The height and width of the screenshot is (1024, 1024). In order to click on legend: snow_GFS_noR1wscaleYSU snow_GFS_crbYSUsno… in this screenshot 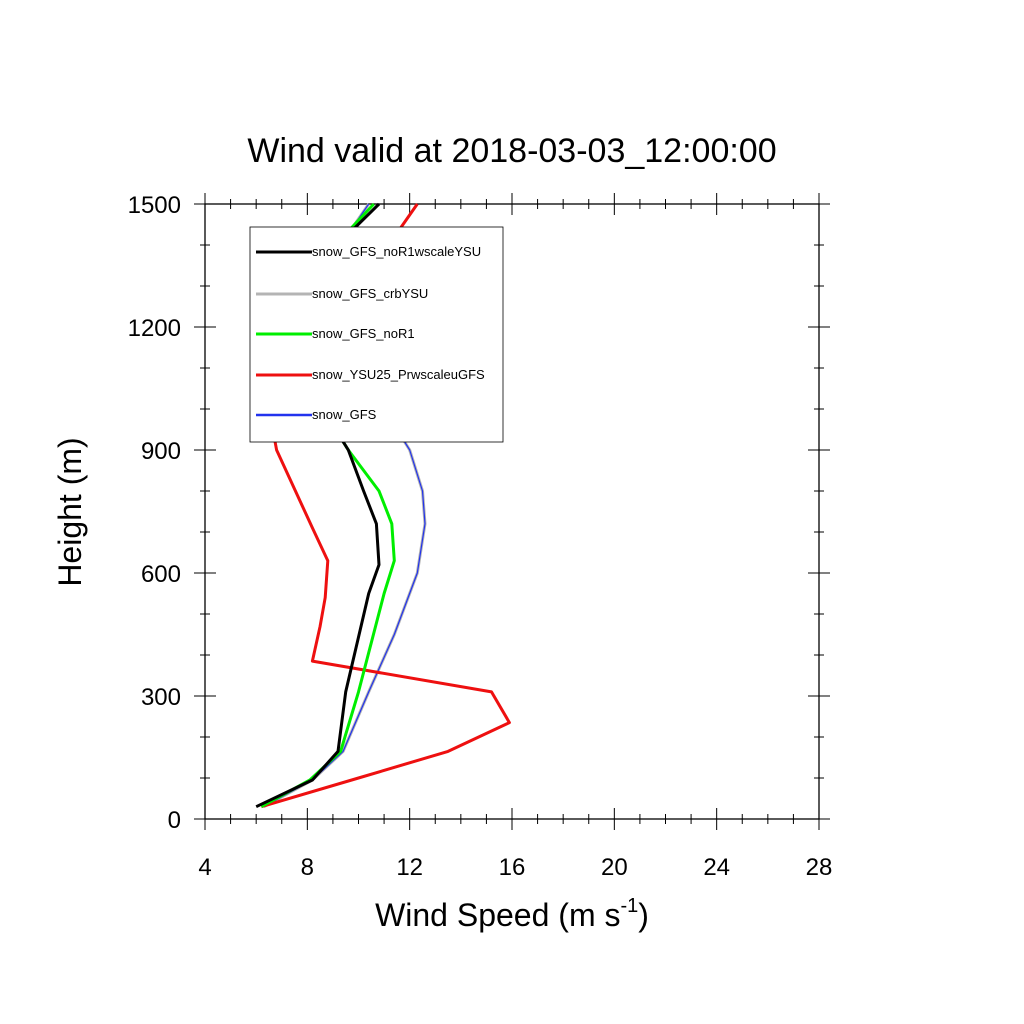, I will do `click(376, 334)`.